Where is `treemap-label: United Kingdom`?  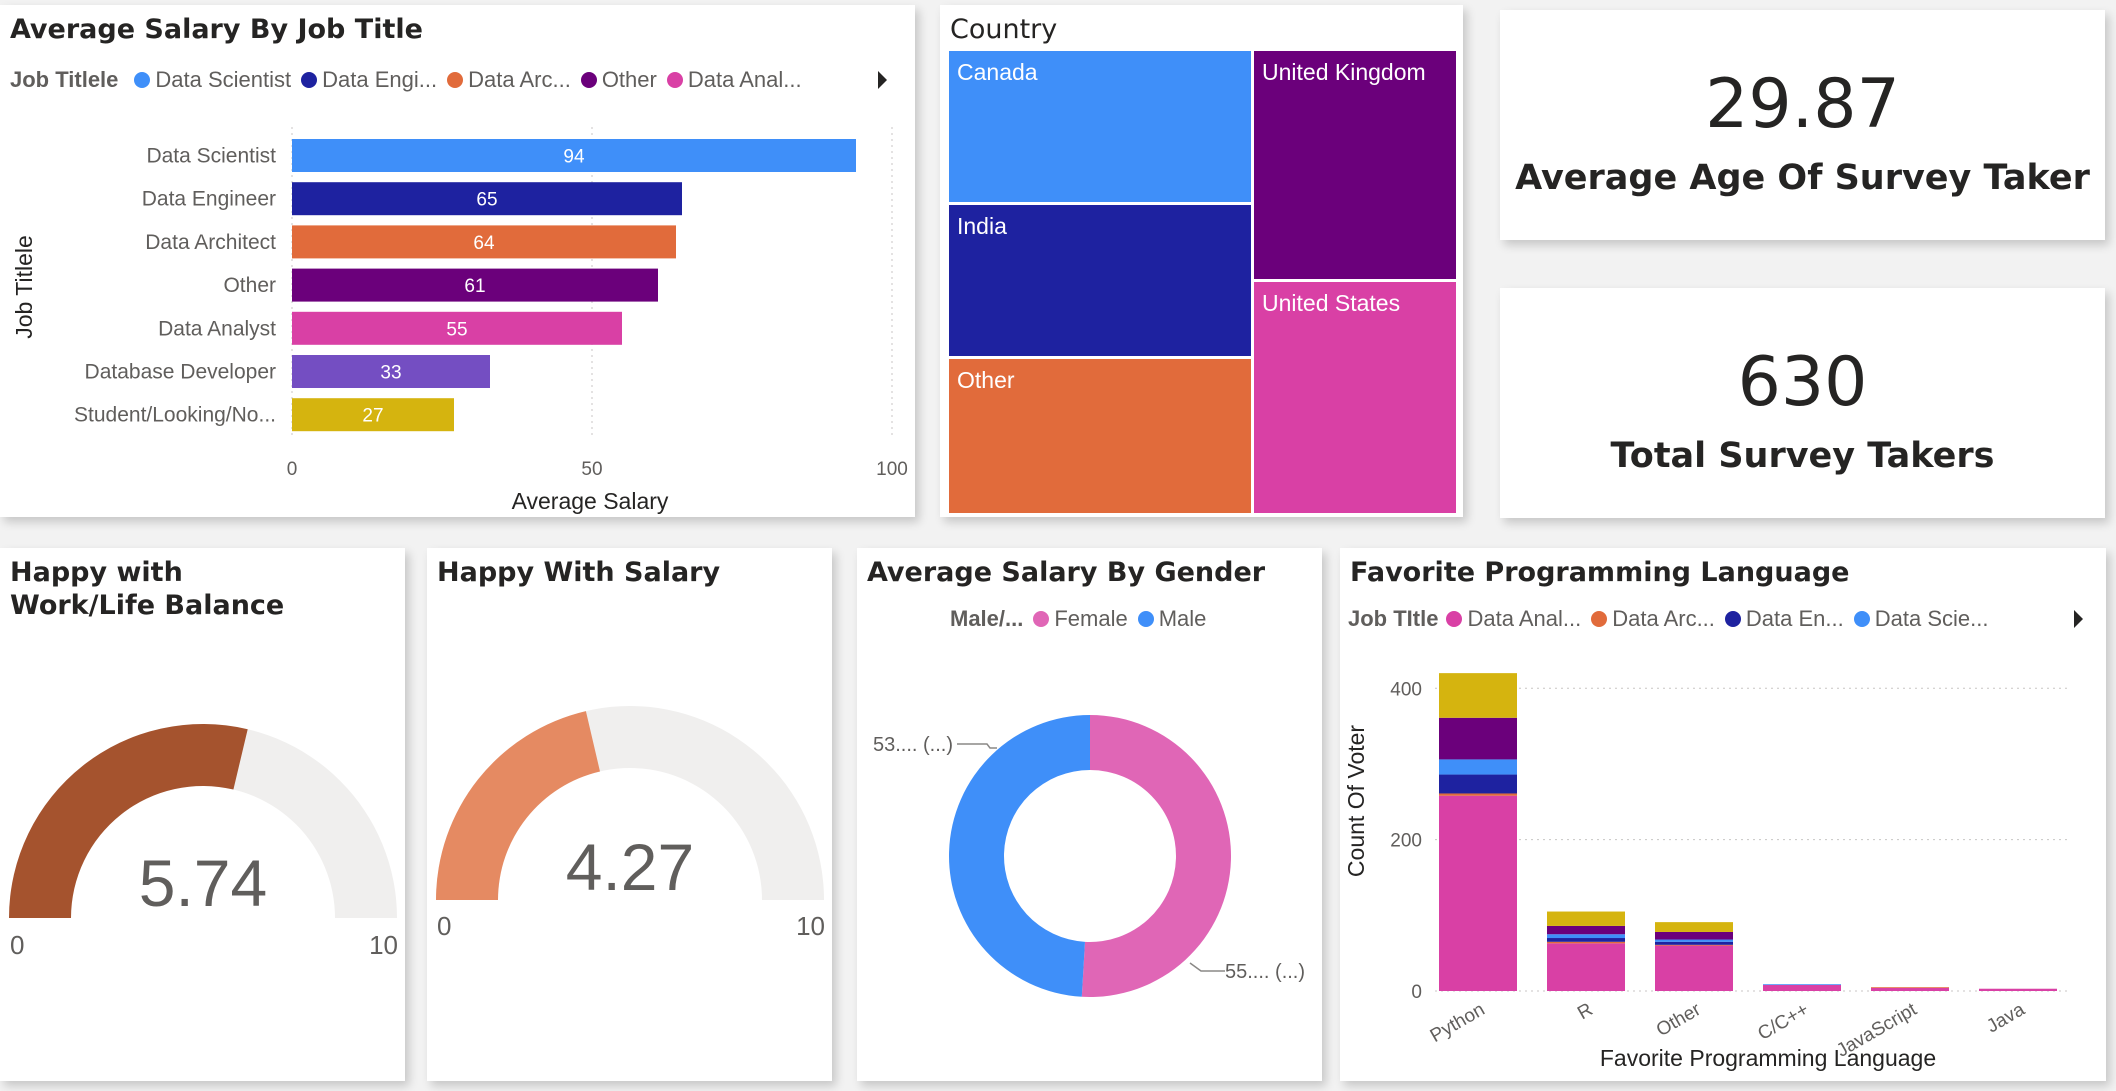
treemap-label: United Kingdom is located at coordinates (1344, 72).